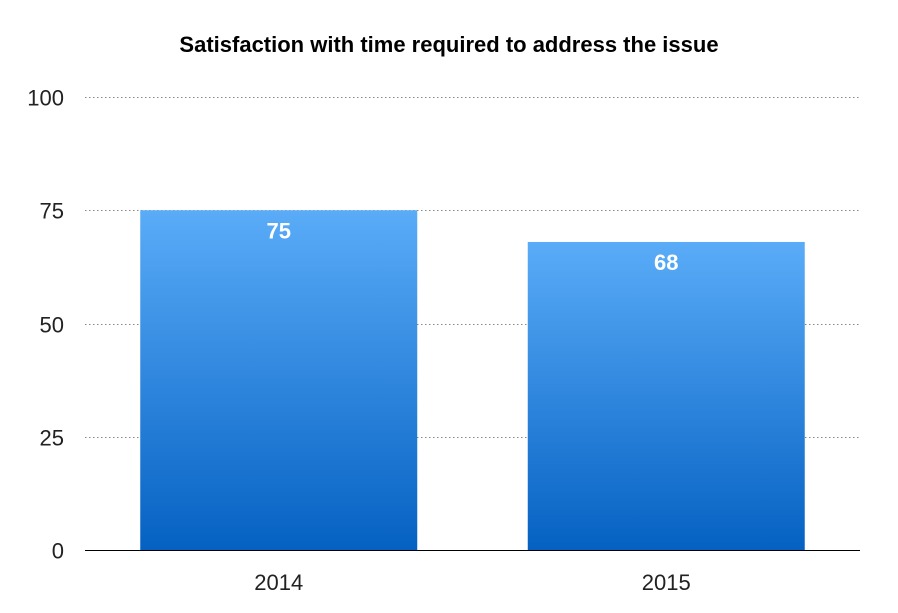 Image resolution: width=898 pixels, height=613 pixels. I want to click on bar-data-label: 68, so click(666, 262).